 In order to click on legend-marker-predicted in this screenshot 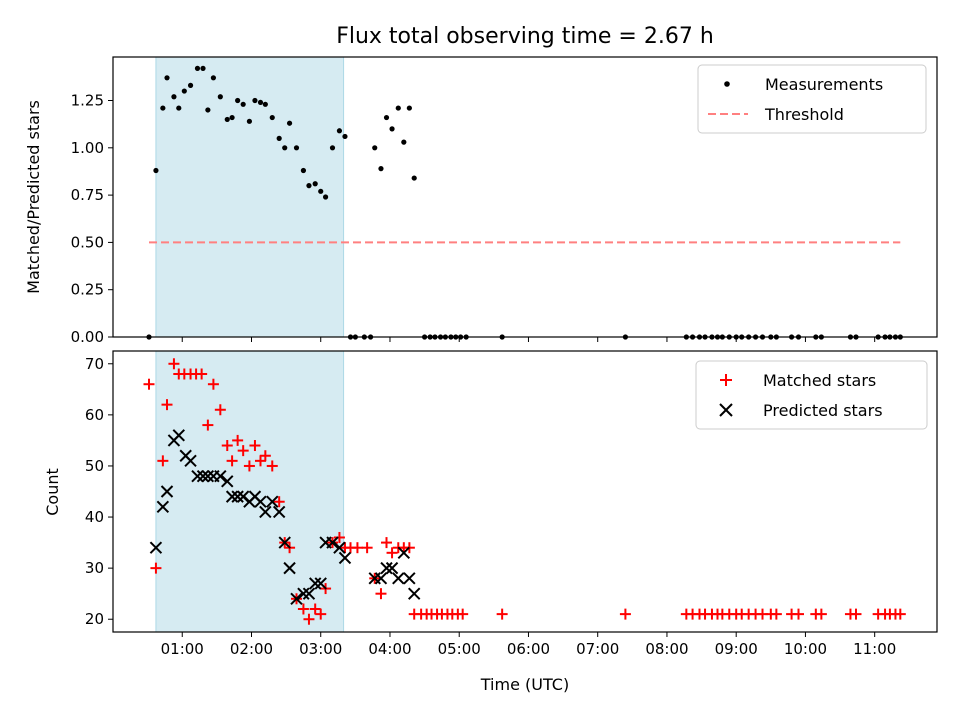, I will do `click(726, 410)`.